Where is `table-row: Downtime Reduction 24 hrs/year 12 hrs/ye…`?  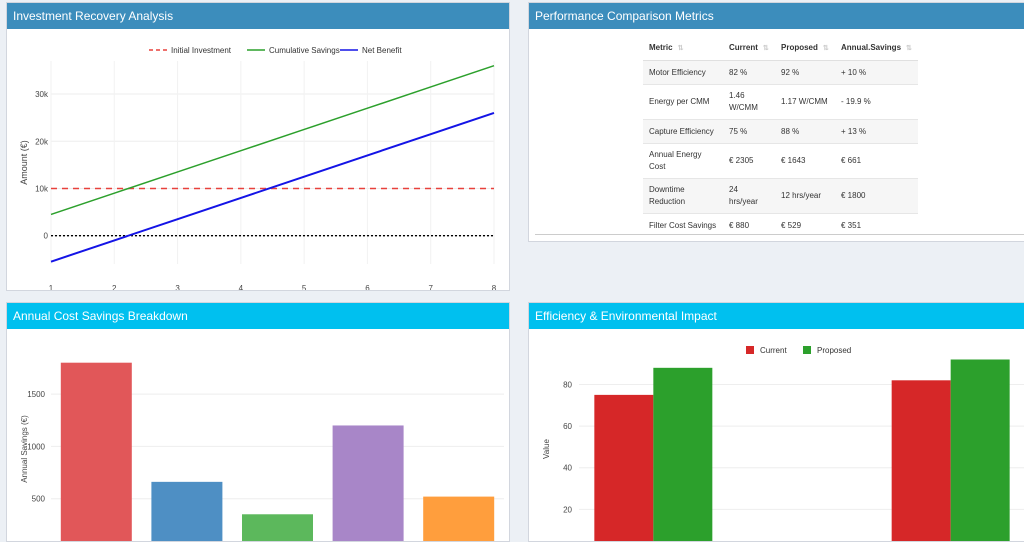
table-row: Downtime Reduction 24 hrs/year 12 hrs/ye… is located at coordinates (780, 196).